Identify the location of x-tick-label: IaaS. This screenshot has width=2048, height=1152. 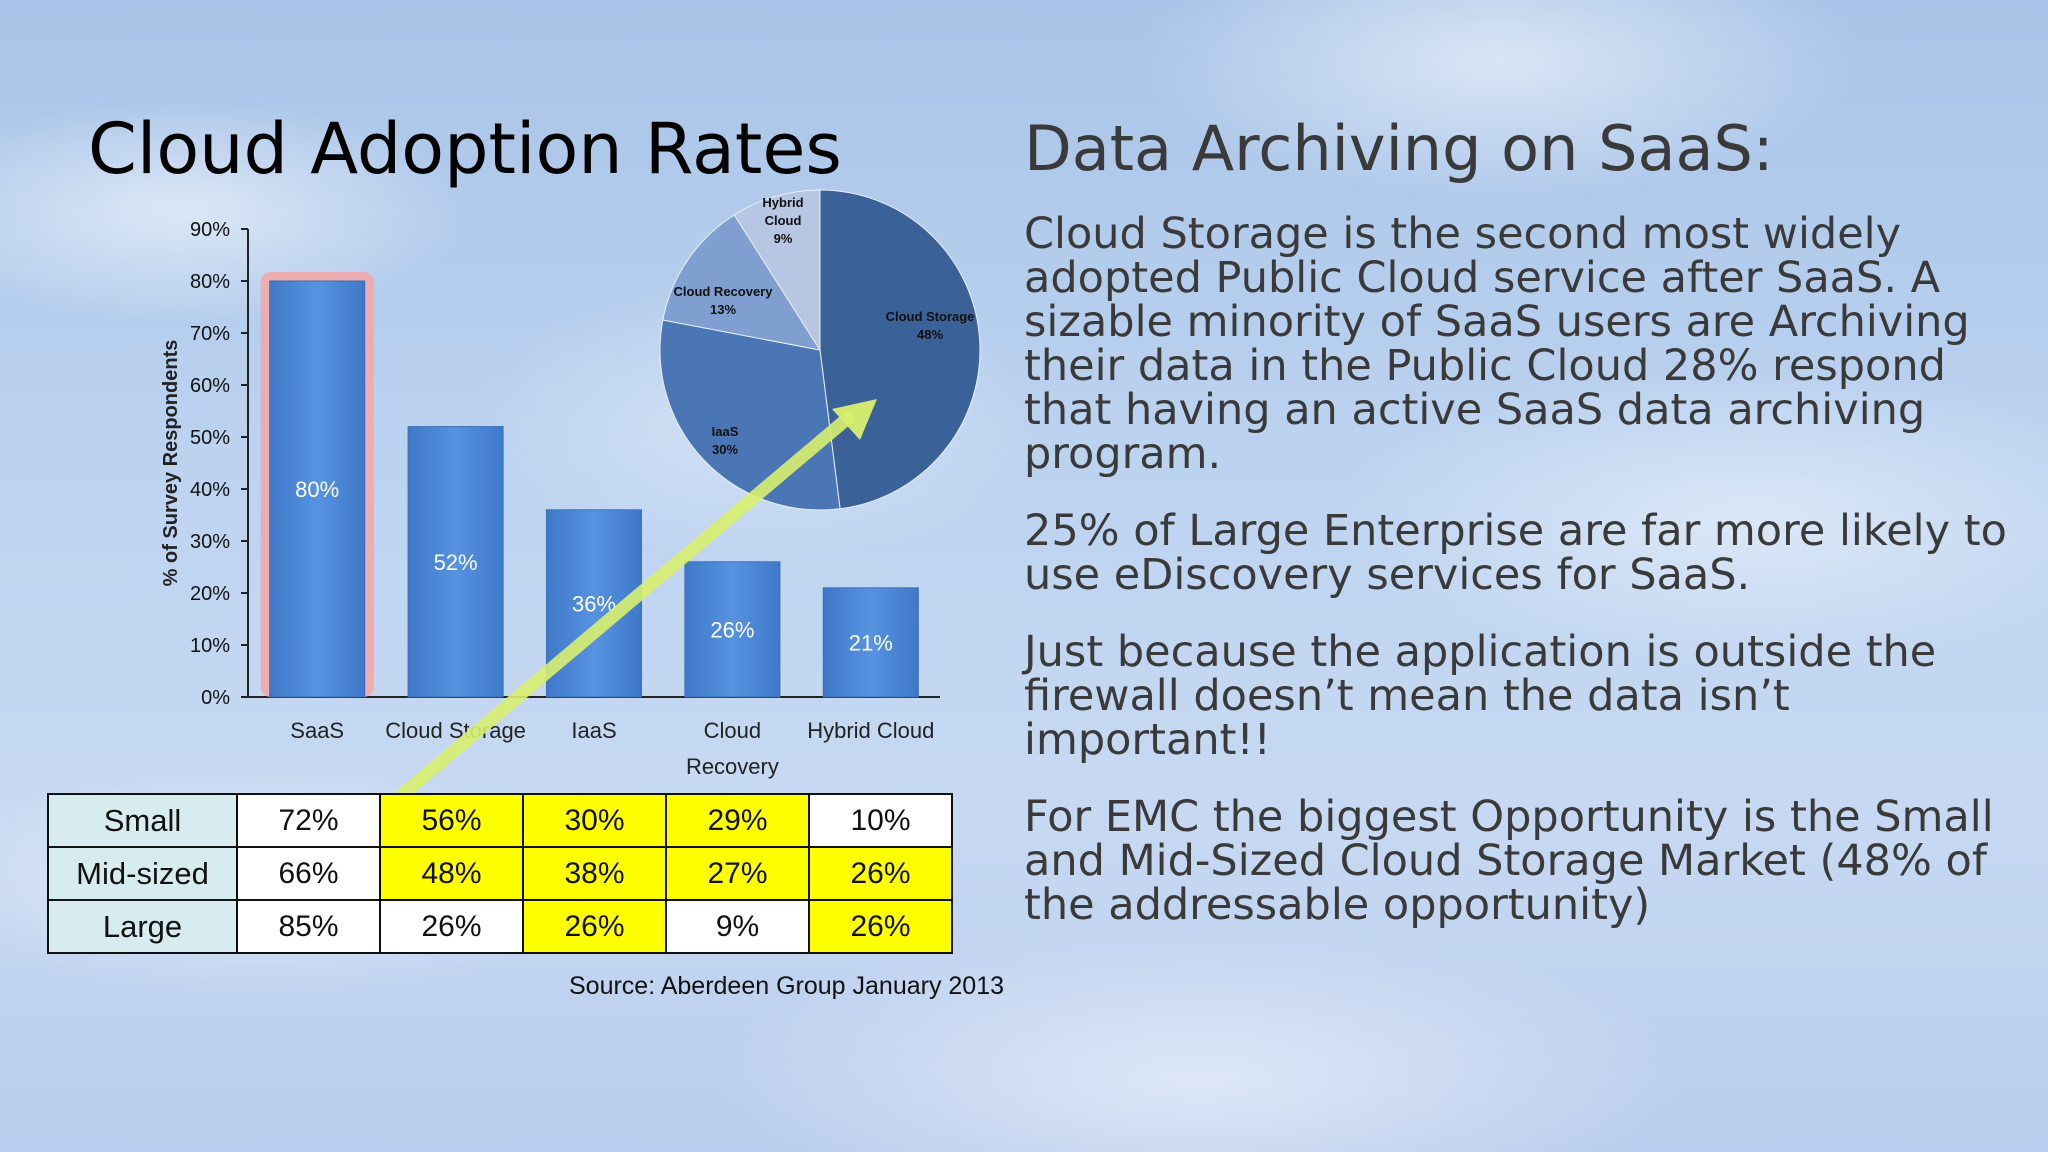
(593, 730).